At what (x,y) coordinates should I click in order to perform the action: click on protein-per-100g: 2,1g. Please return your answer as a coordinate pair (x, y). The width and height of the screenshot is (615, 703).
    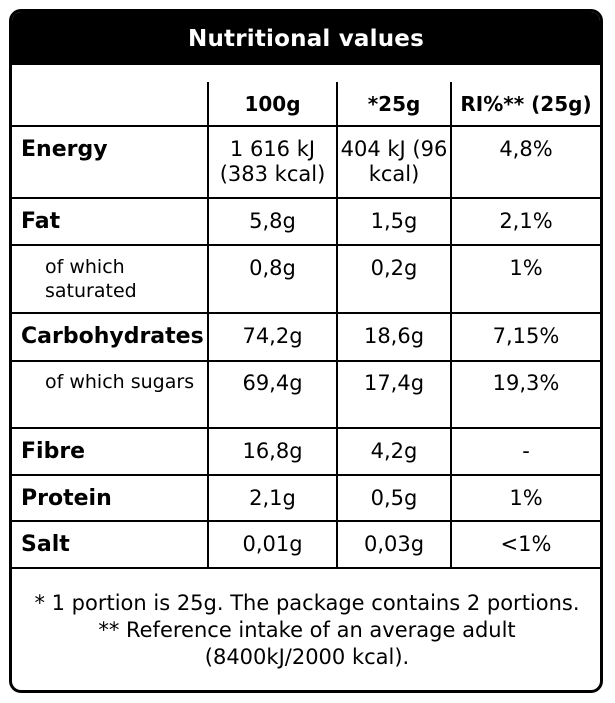
    Looking at the image, I should click on (272, 498).